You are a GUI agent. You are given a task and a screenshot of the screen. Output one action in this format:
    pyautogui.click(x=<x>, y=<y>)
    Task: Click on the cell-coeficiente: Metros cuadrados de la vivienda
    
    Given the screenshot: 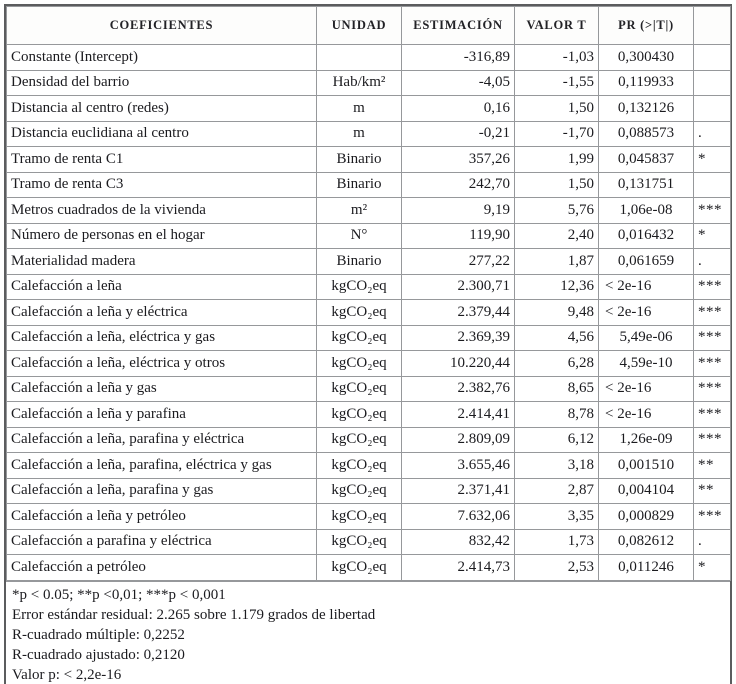 What is the action you would take?
    pyautogui.click(x=161, y=210)
    